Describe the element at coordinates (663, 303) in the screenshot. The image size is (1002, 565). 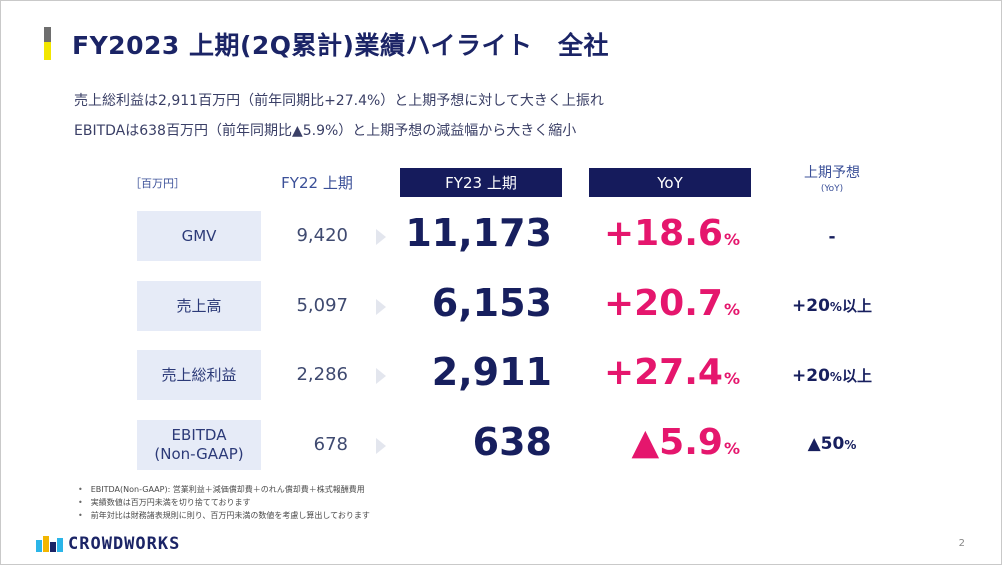
I see `yoy-number: +20.7` at that location.